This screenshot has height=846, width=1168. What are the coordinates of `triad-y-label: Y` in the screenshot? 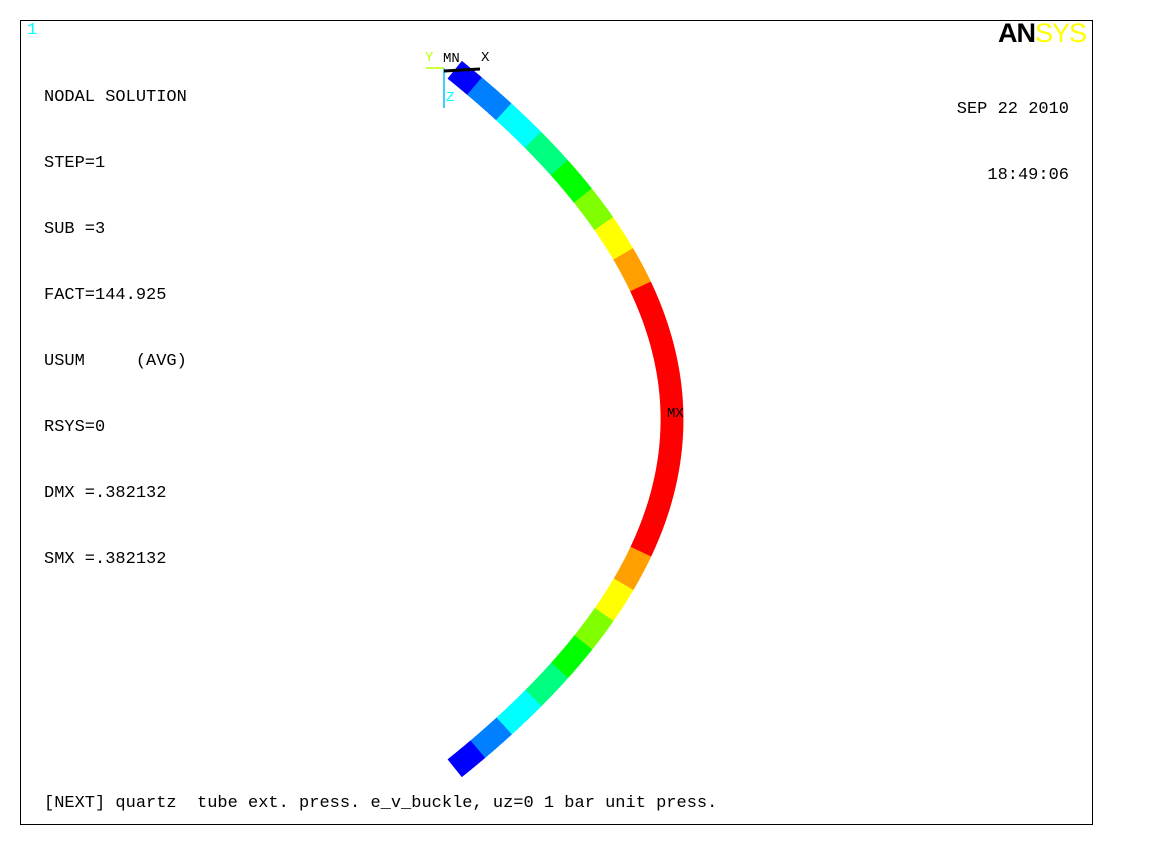 It's located at (429, 58).